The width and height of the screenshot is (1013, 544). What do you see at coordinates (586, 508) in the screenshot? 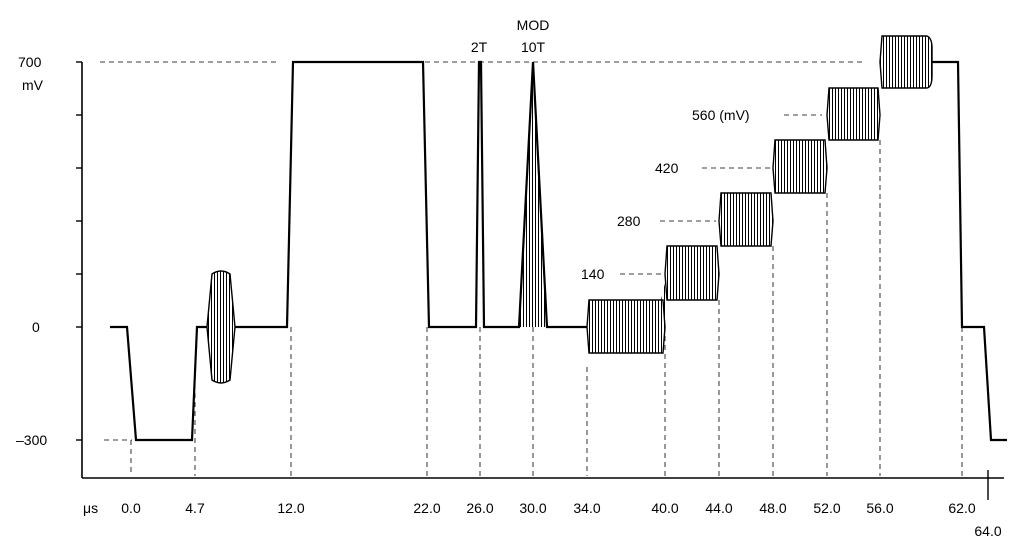
I see `x-label-34: 34.0` at bounding box center [586, 508].